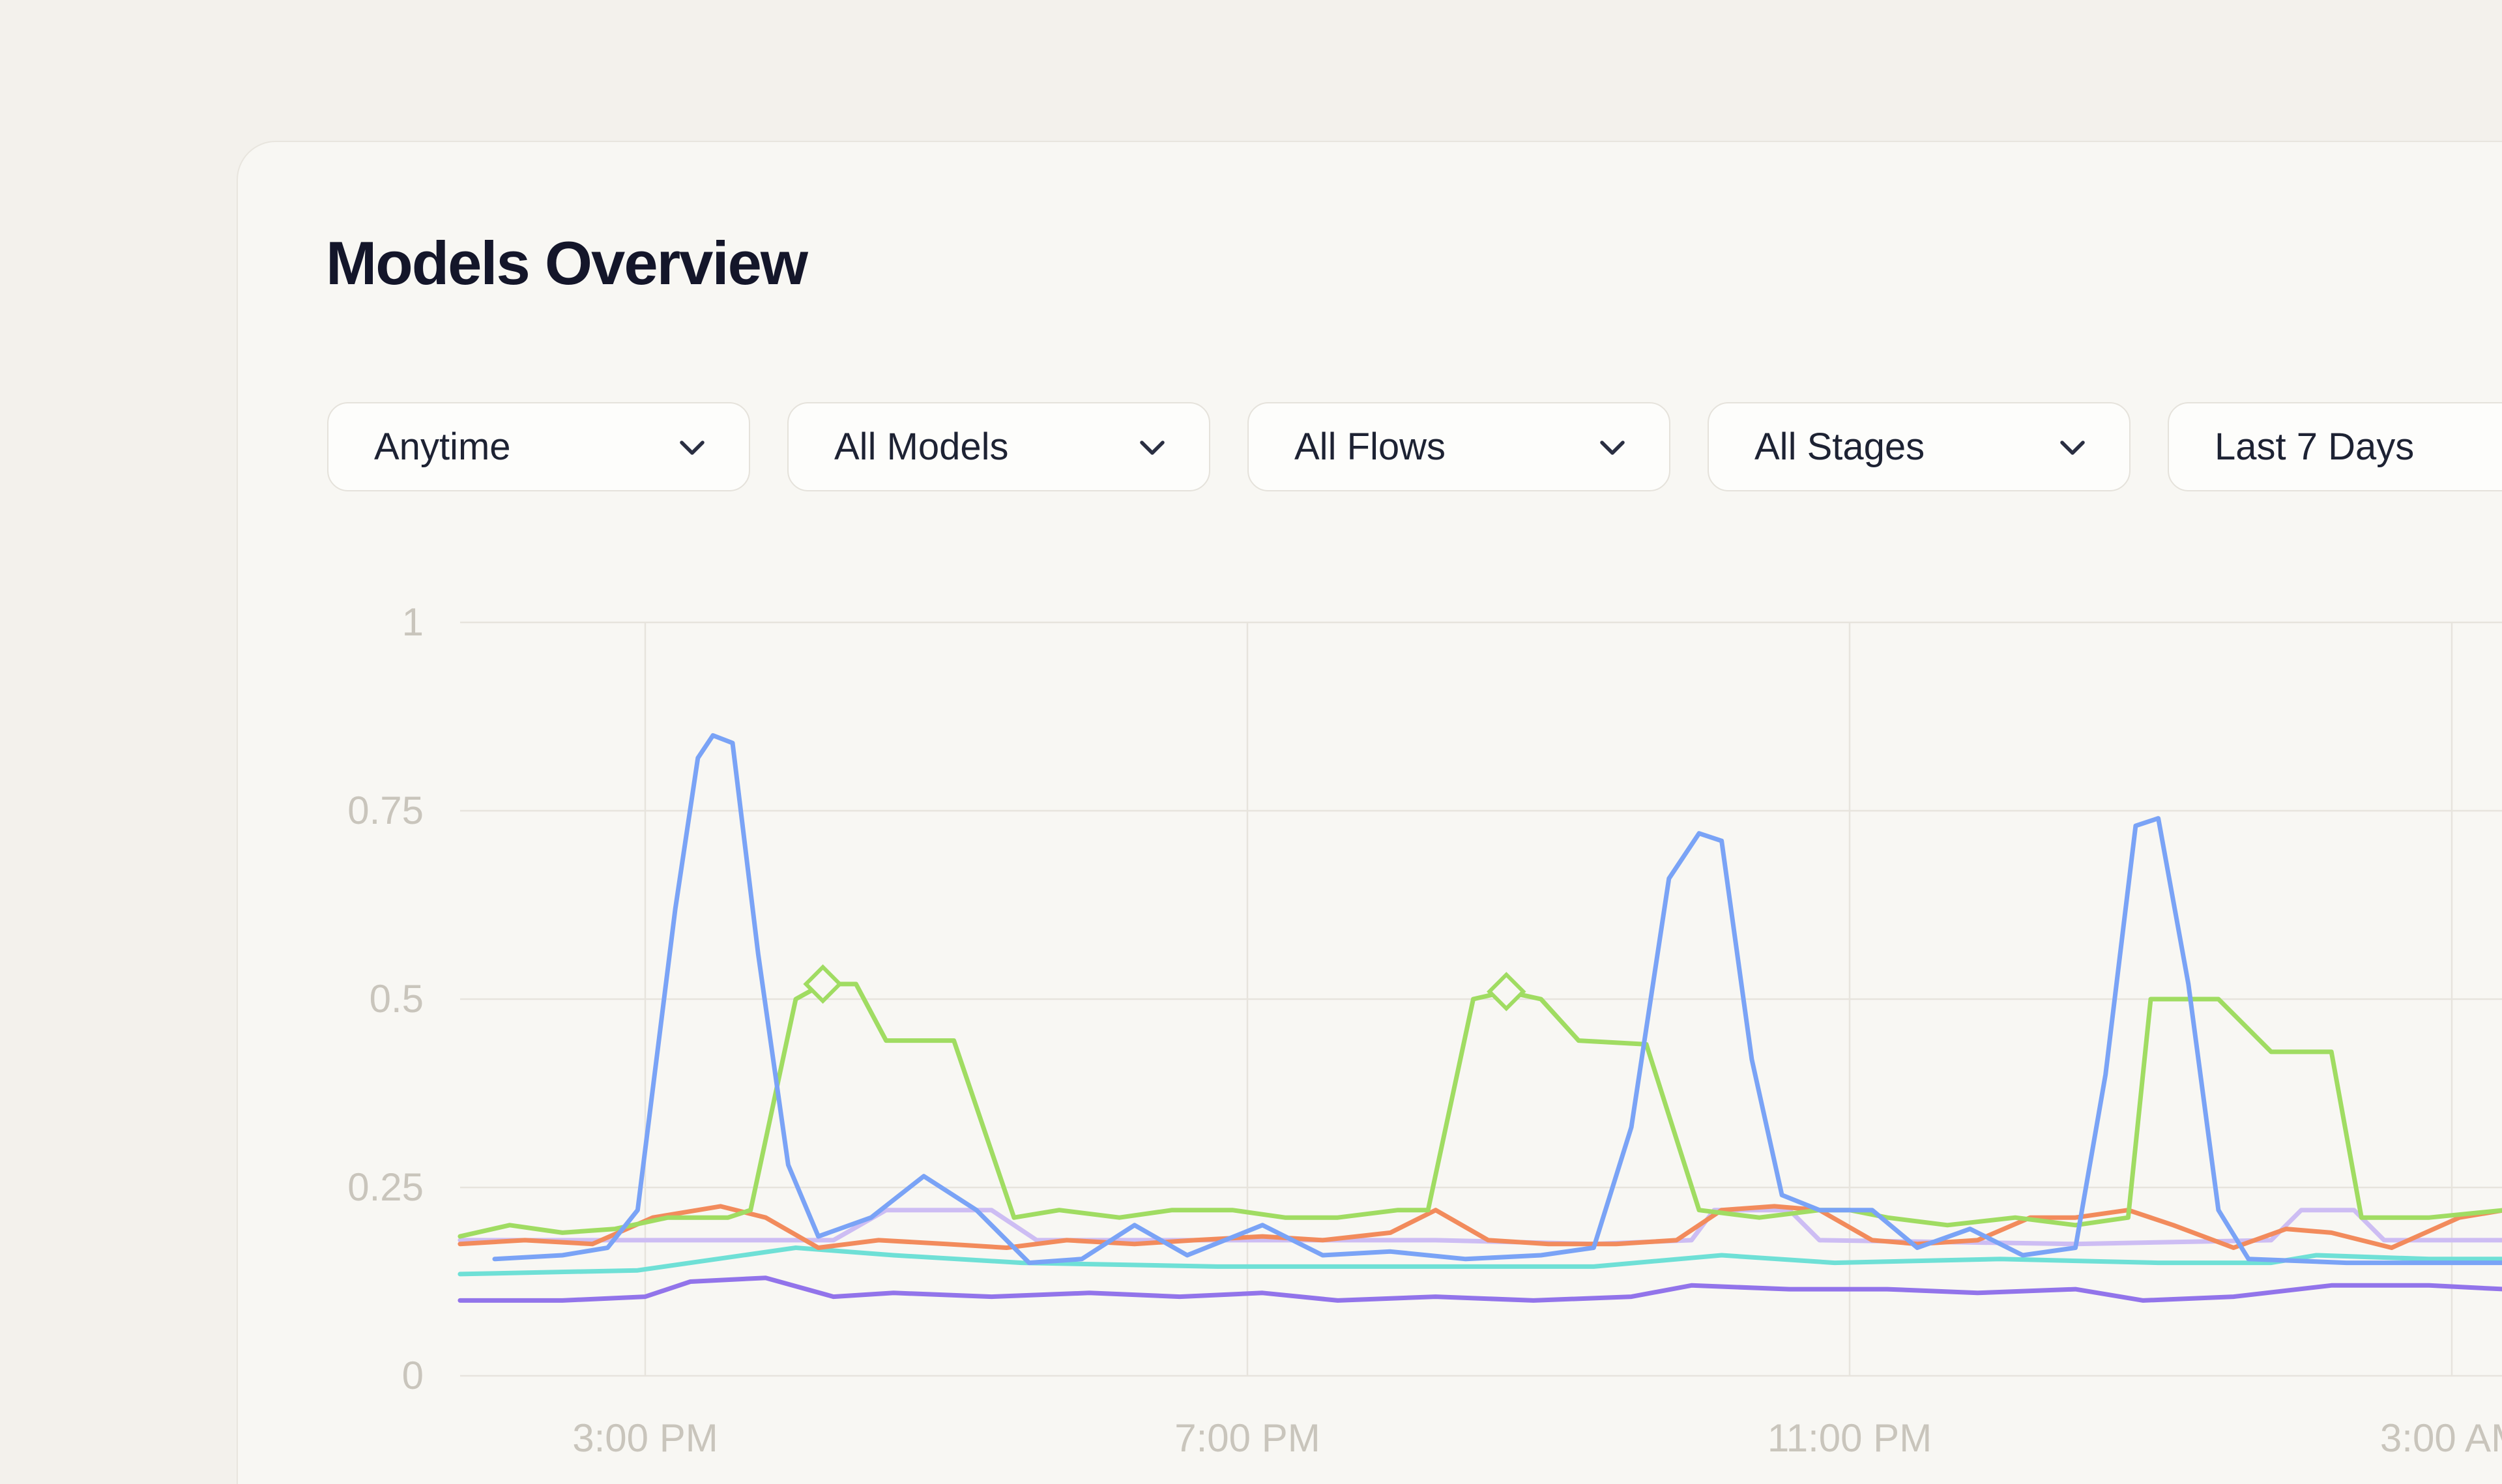  I want to click on filter-dropdown-last-7-days: Last 7 Days, so click(2335, 446).